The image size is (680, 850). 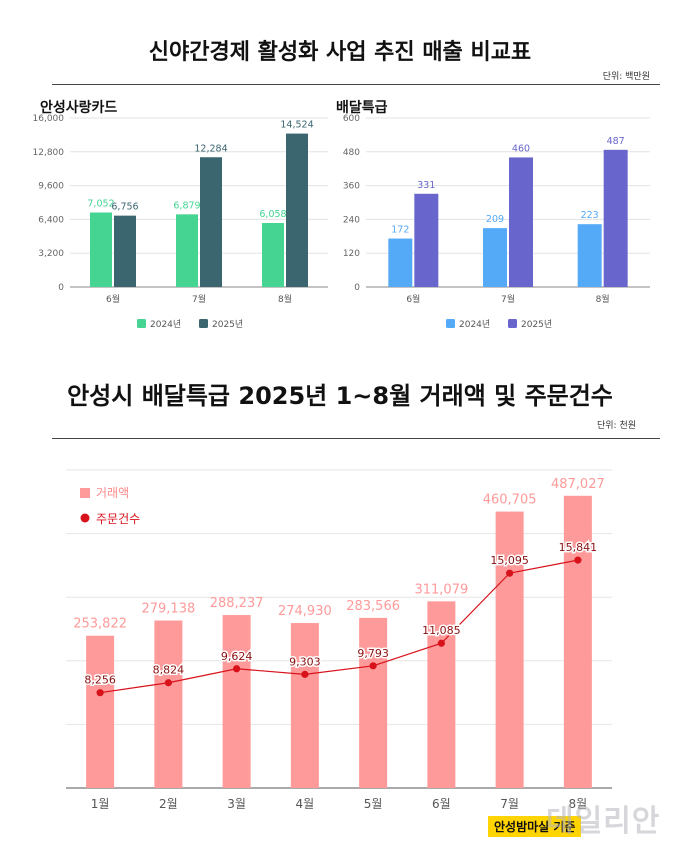 What do you see at coordinates (49, 153) in the screenshot?
I see `y-tick-label: 12,800` at bounding box center [49, 153].